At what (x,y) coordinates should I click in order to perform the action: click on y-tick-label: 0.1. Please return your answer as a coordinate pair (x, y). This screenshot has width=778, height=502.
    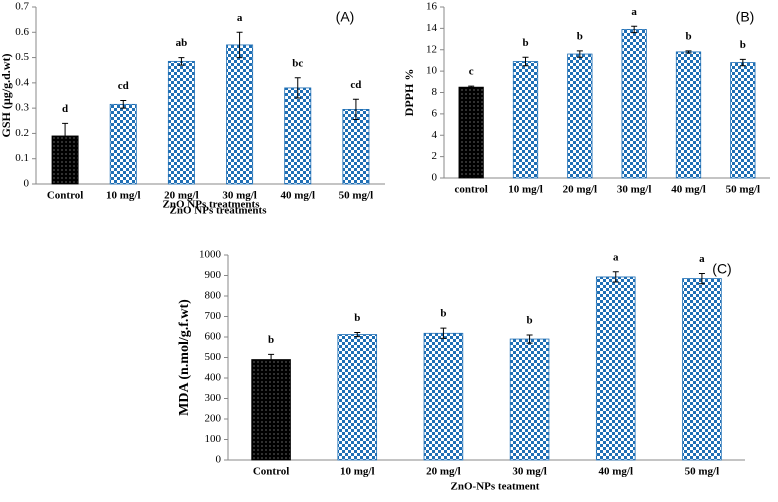
    Looking at the image, I should click on (22, 158).